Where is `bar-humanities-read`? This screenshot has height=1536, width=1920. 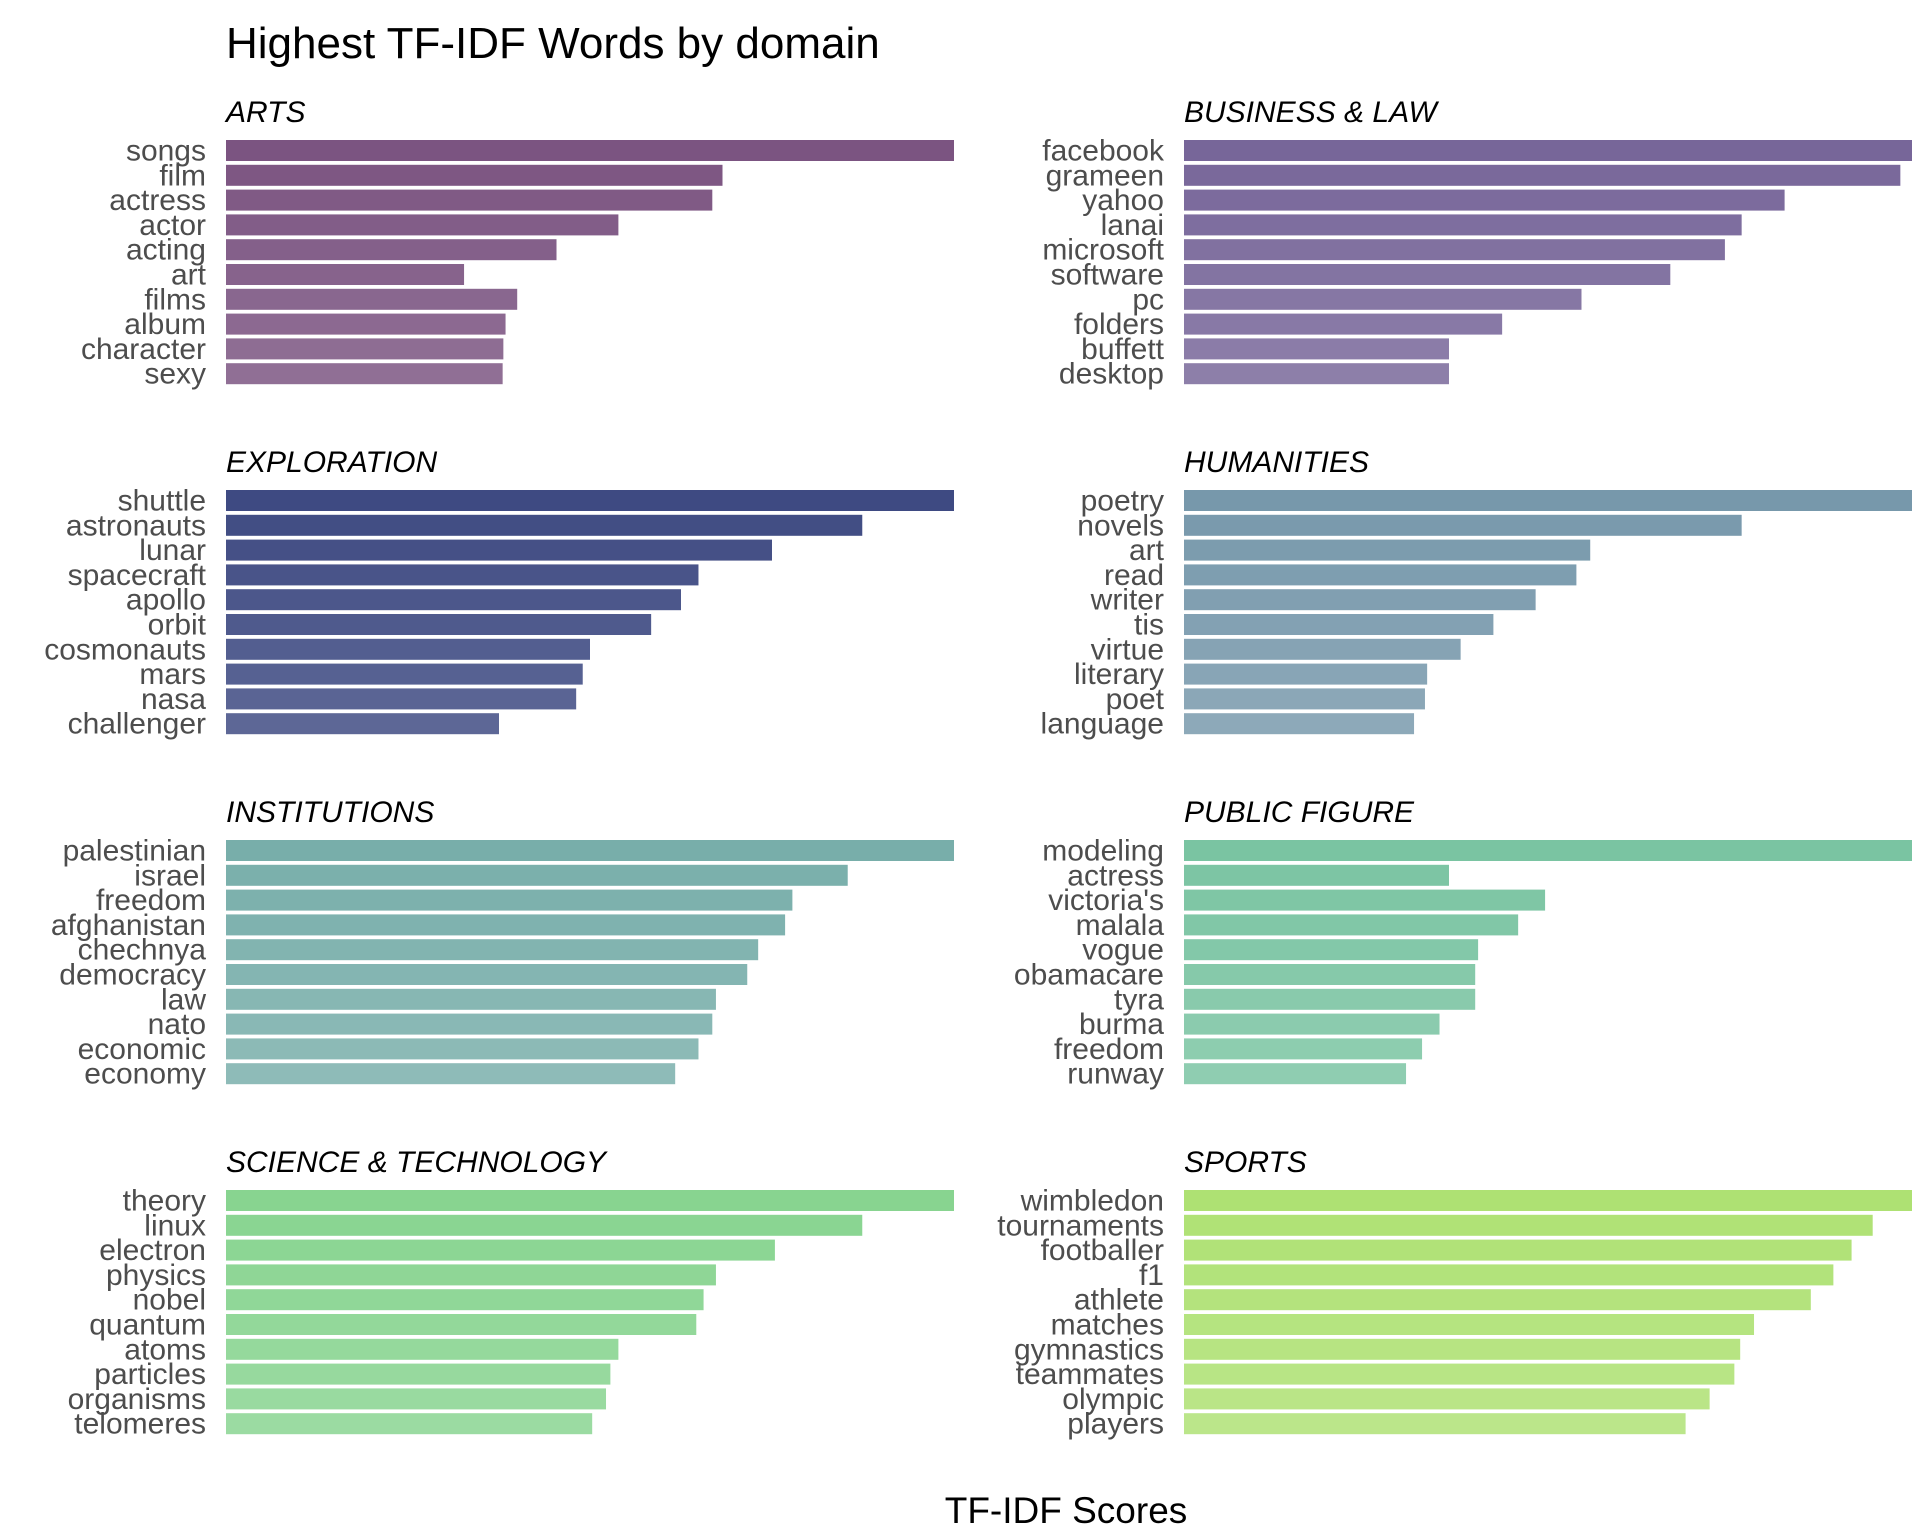
bar-humanities-read is located at coordinates (1380, 575).